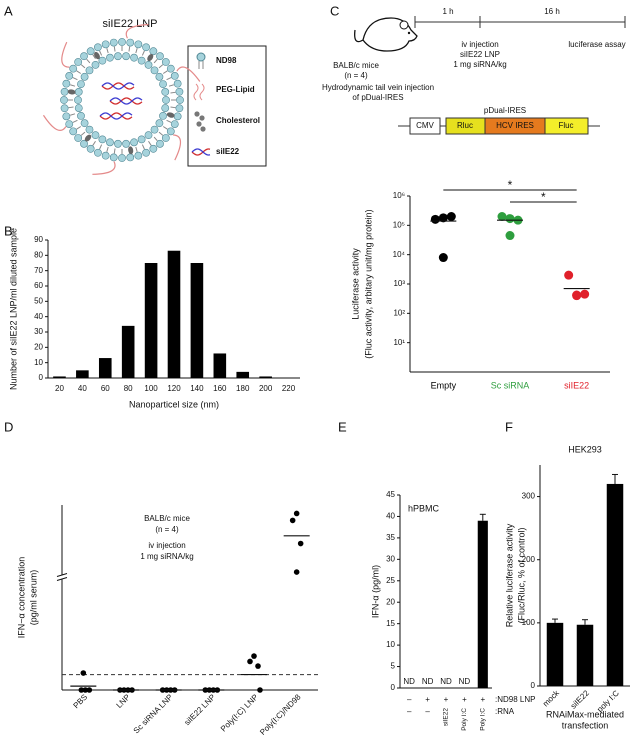 The height and width of the screenshot is (740, 640). I want to click on x-tick-label: Poly(I:C)/ND98, so click(280, 713).